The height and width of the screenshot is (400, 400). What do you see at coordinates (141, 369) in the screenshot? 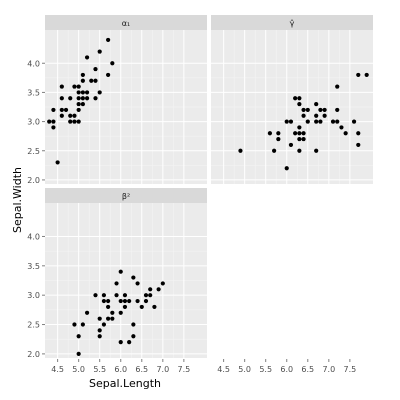
I see `x-tick-label: 6.5` at bounding box center [141, 369].